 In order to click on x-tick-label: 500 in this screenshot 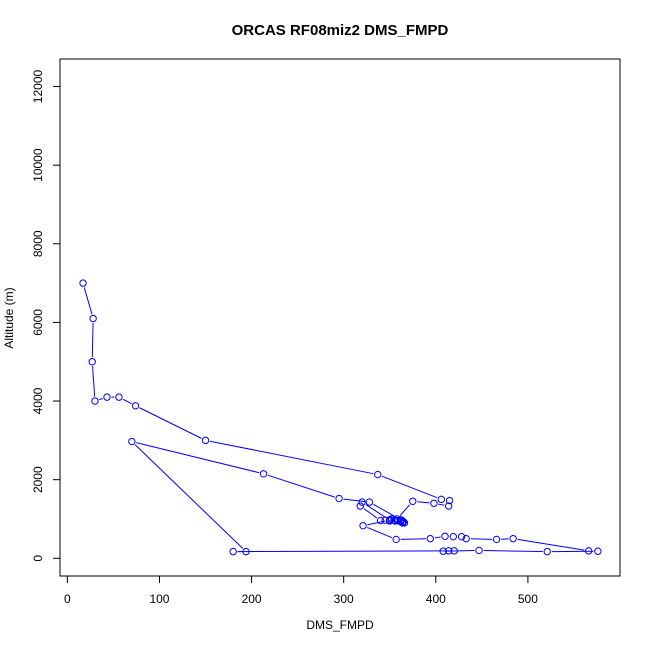, I will do `click(528, 599)`.